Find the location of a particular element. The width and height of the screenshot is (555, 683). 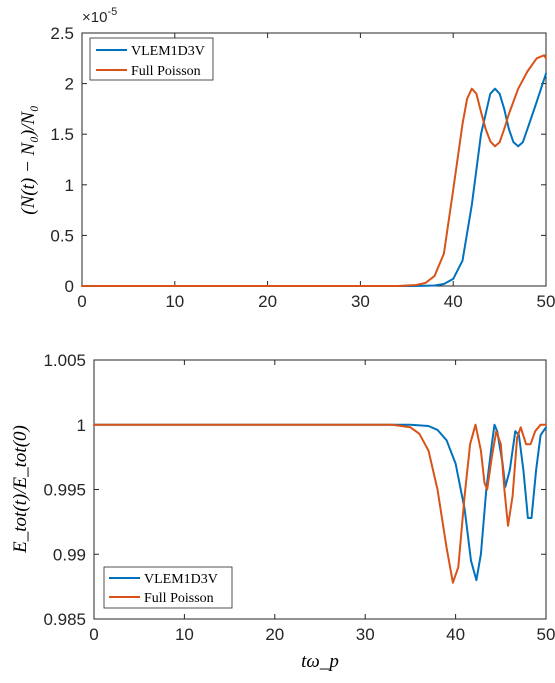

top-y-tick-label: 2 is located at coordinates (69, 84).